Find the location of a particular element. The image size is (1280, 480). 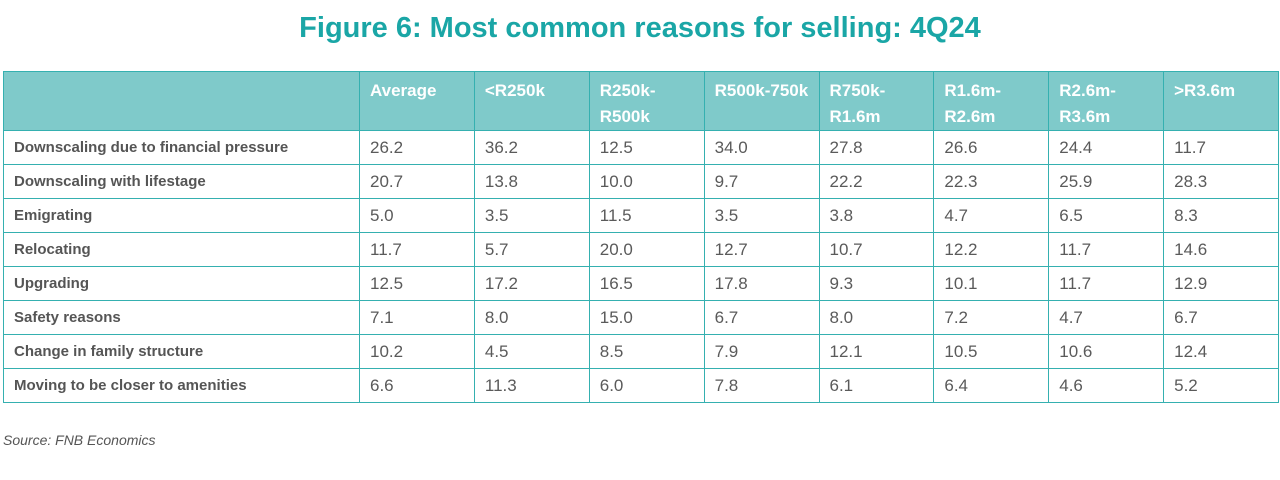

table-cell: 12.9 is located at coordinates (1221, 283).